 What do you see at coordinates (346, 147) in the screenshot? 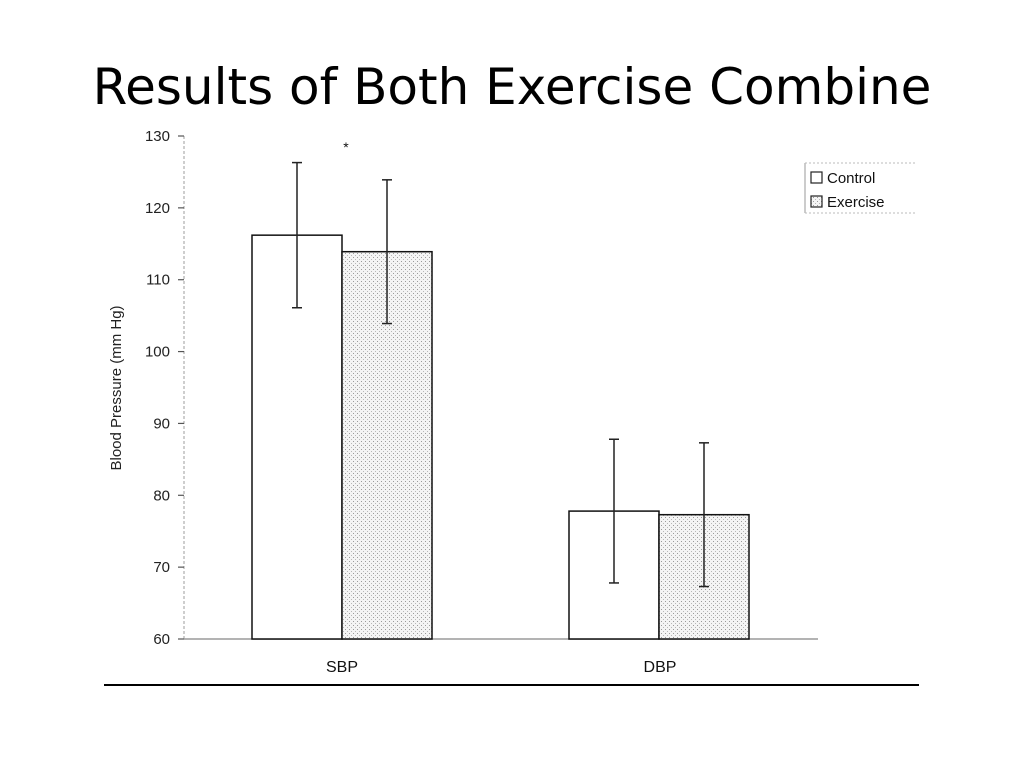
I see `significance-marker: *` at bounding box center [346, 147].